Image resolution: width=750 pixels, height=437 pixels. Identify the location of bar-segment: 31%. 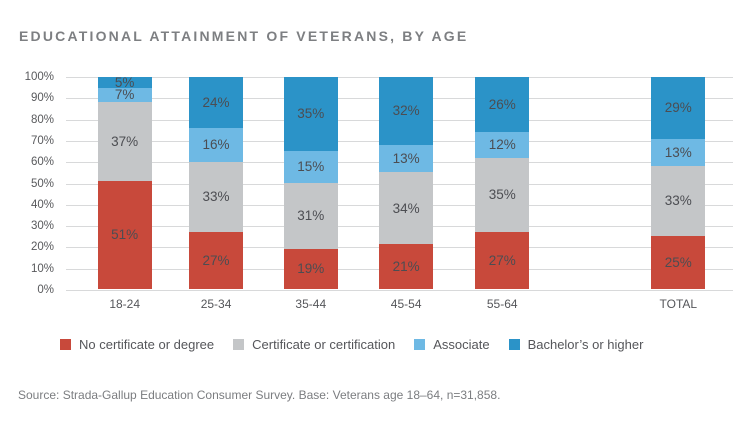
(310, 216).